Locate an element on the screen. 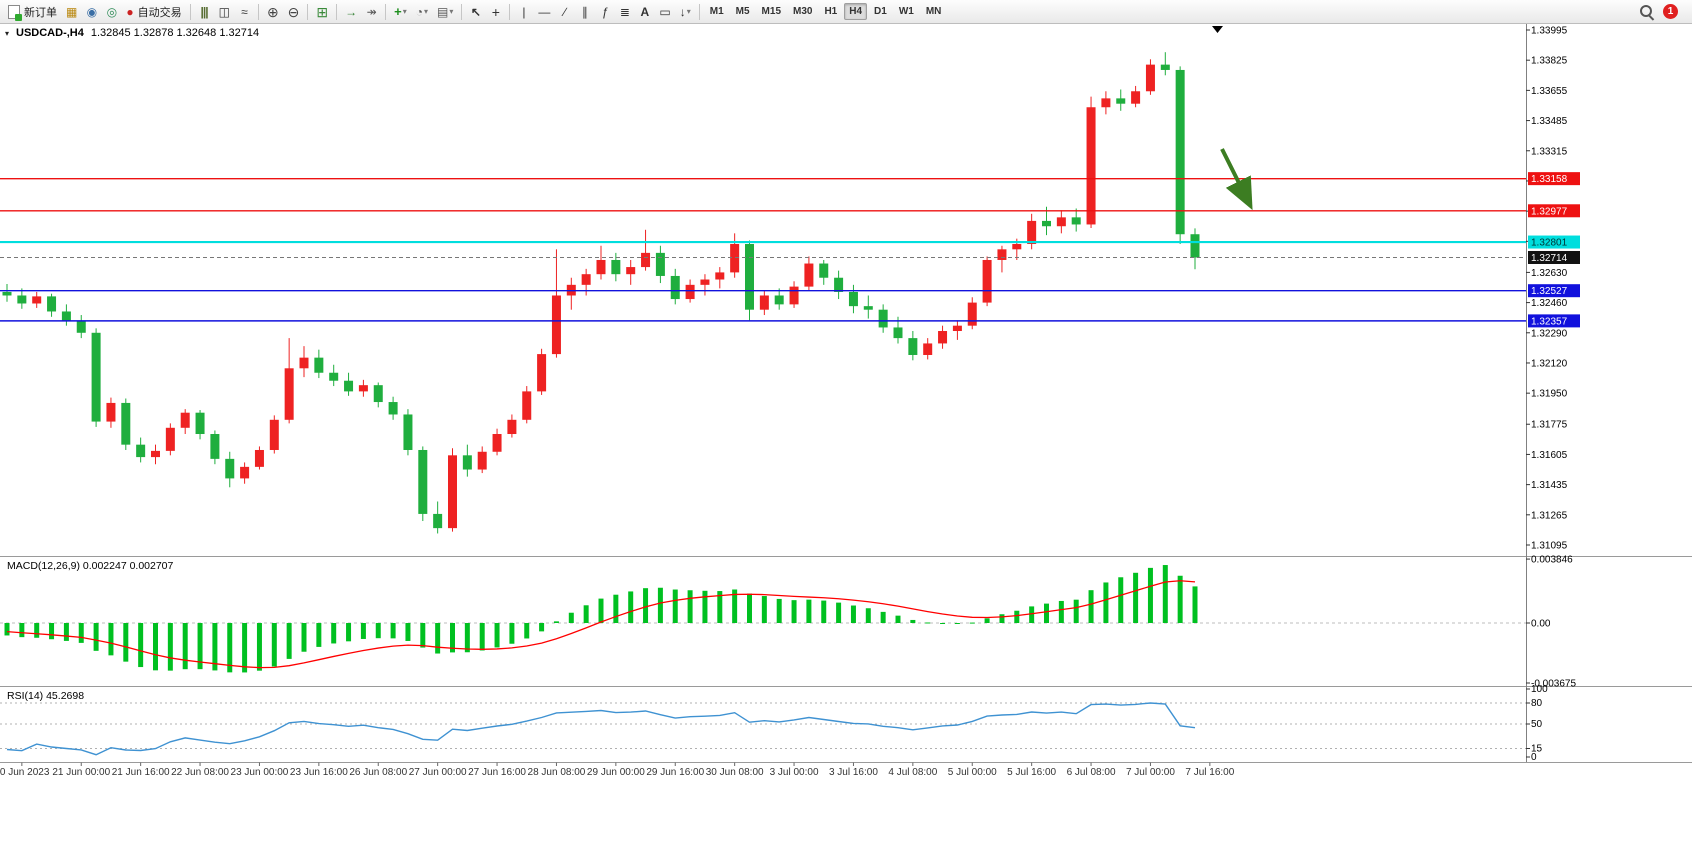 The image size is (1692, 847). vertical-line-tool-button: | is located at coordinates (523, 11).